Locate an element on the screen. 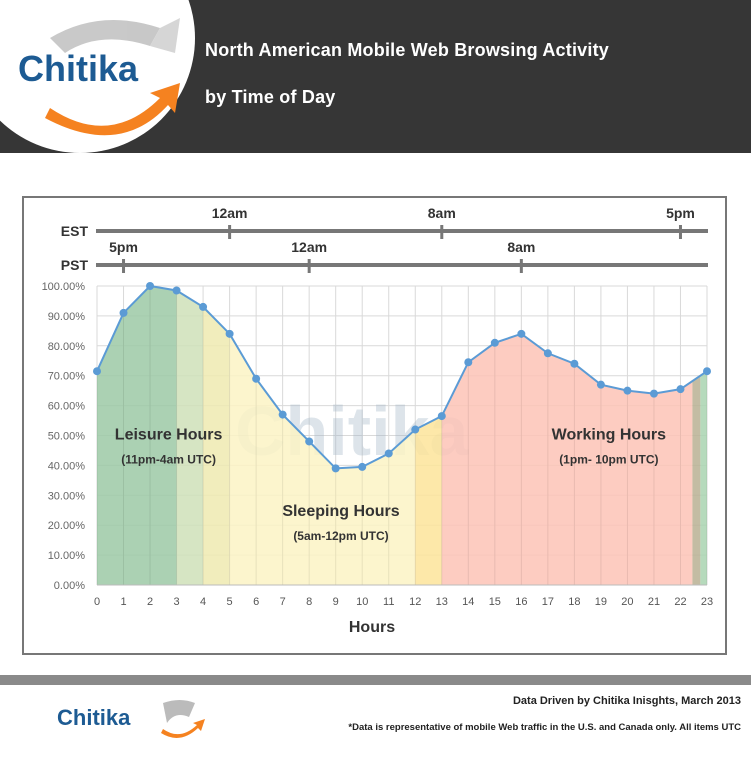 This screenshot has height=762, width=751. y-tick-label: 60.00% is located at coordinates (67, 407).